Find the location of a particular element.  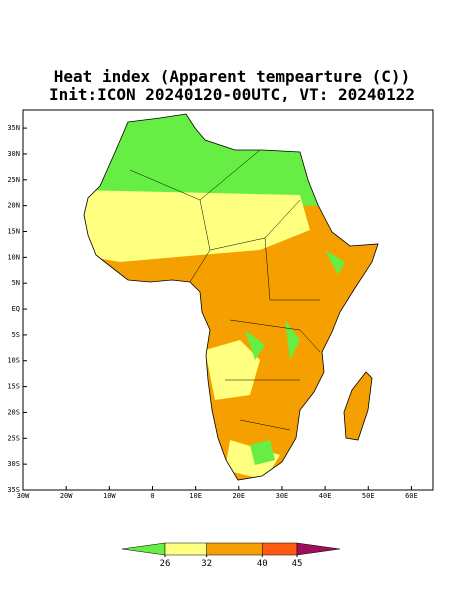

lat-label: 35S is located at coordinates (13, 490).